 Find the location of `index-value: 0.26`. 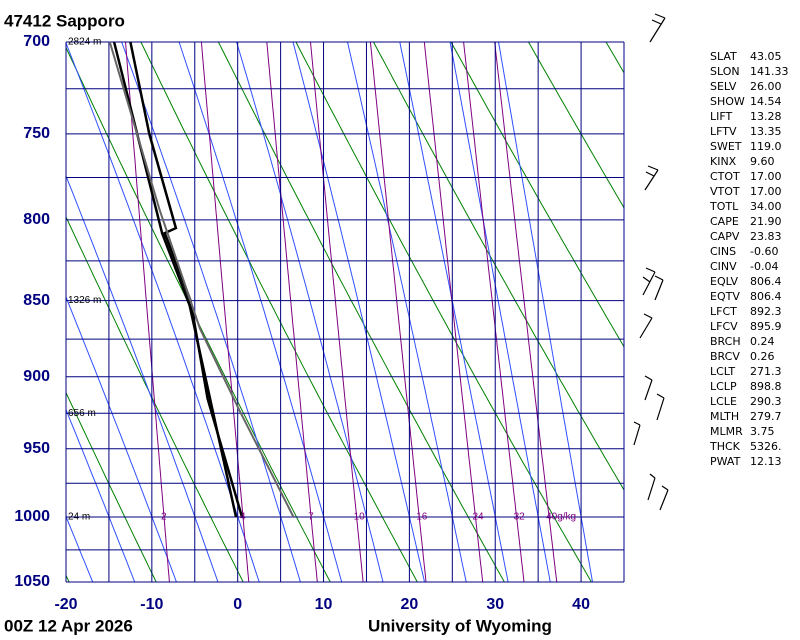

index-value: 0.26 is located at coordinates (762, 356).